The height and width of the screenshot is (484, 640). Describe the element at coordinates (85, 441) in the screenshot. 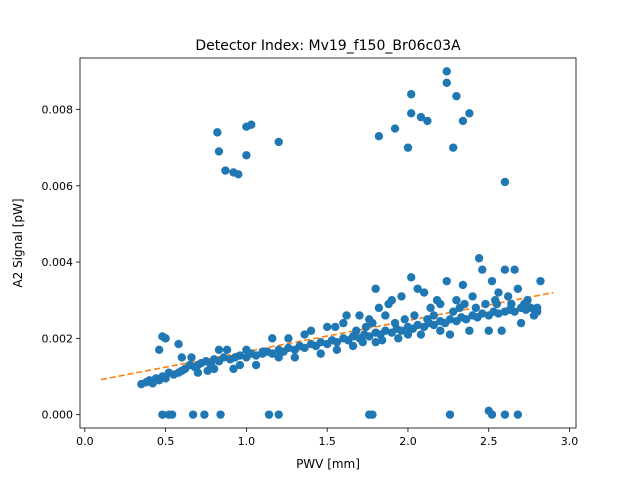

I see `x-tick-label: 0.0` at that location.